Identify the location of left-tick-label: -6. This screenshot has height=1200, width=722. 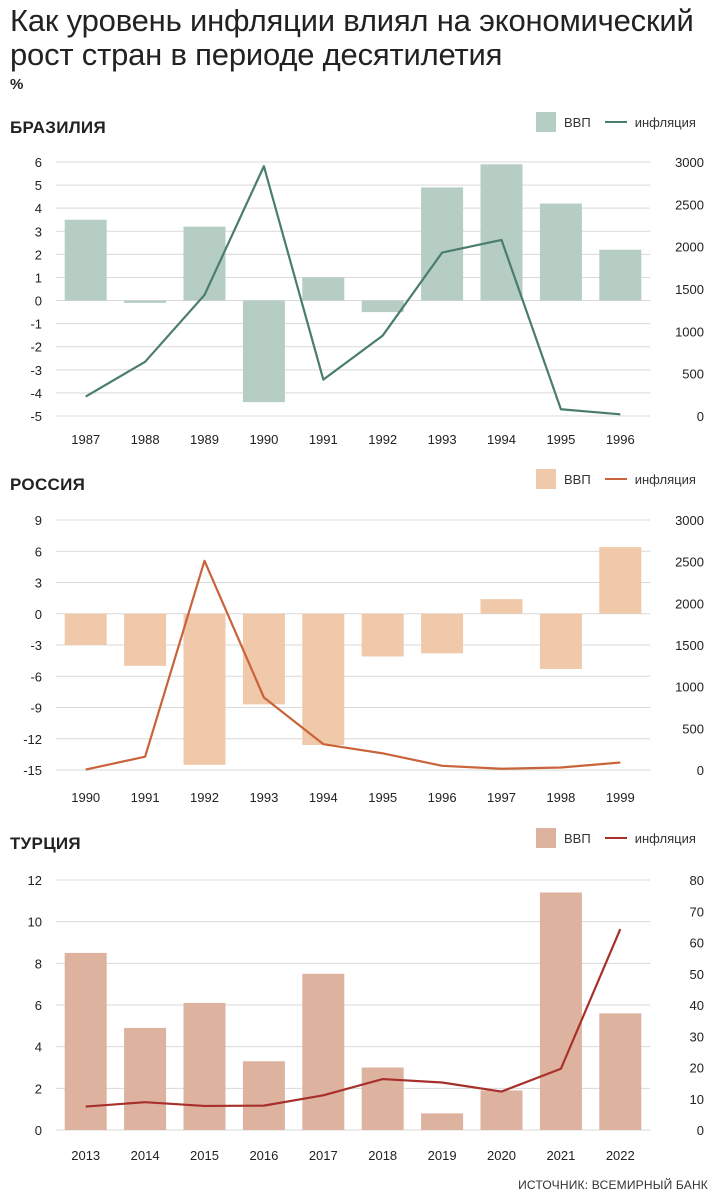
(36, 676).